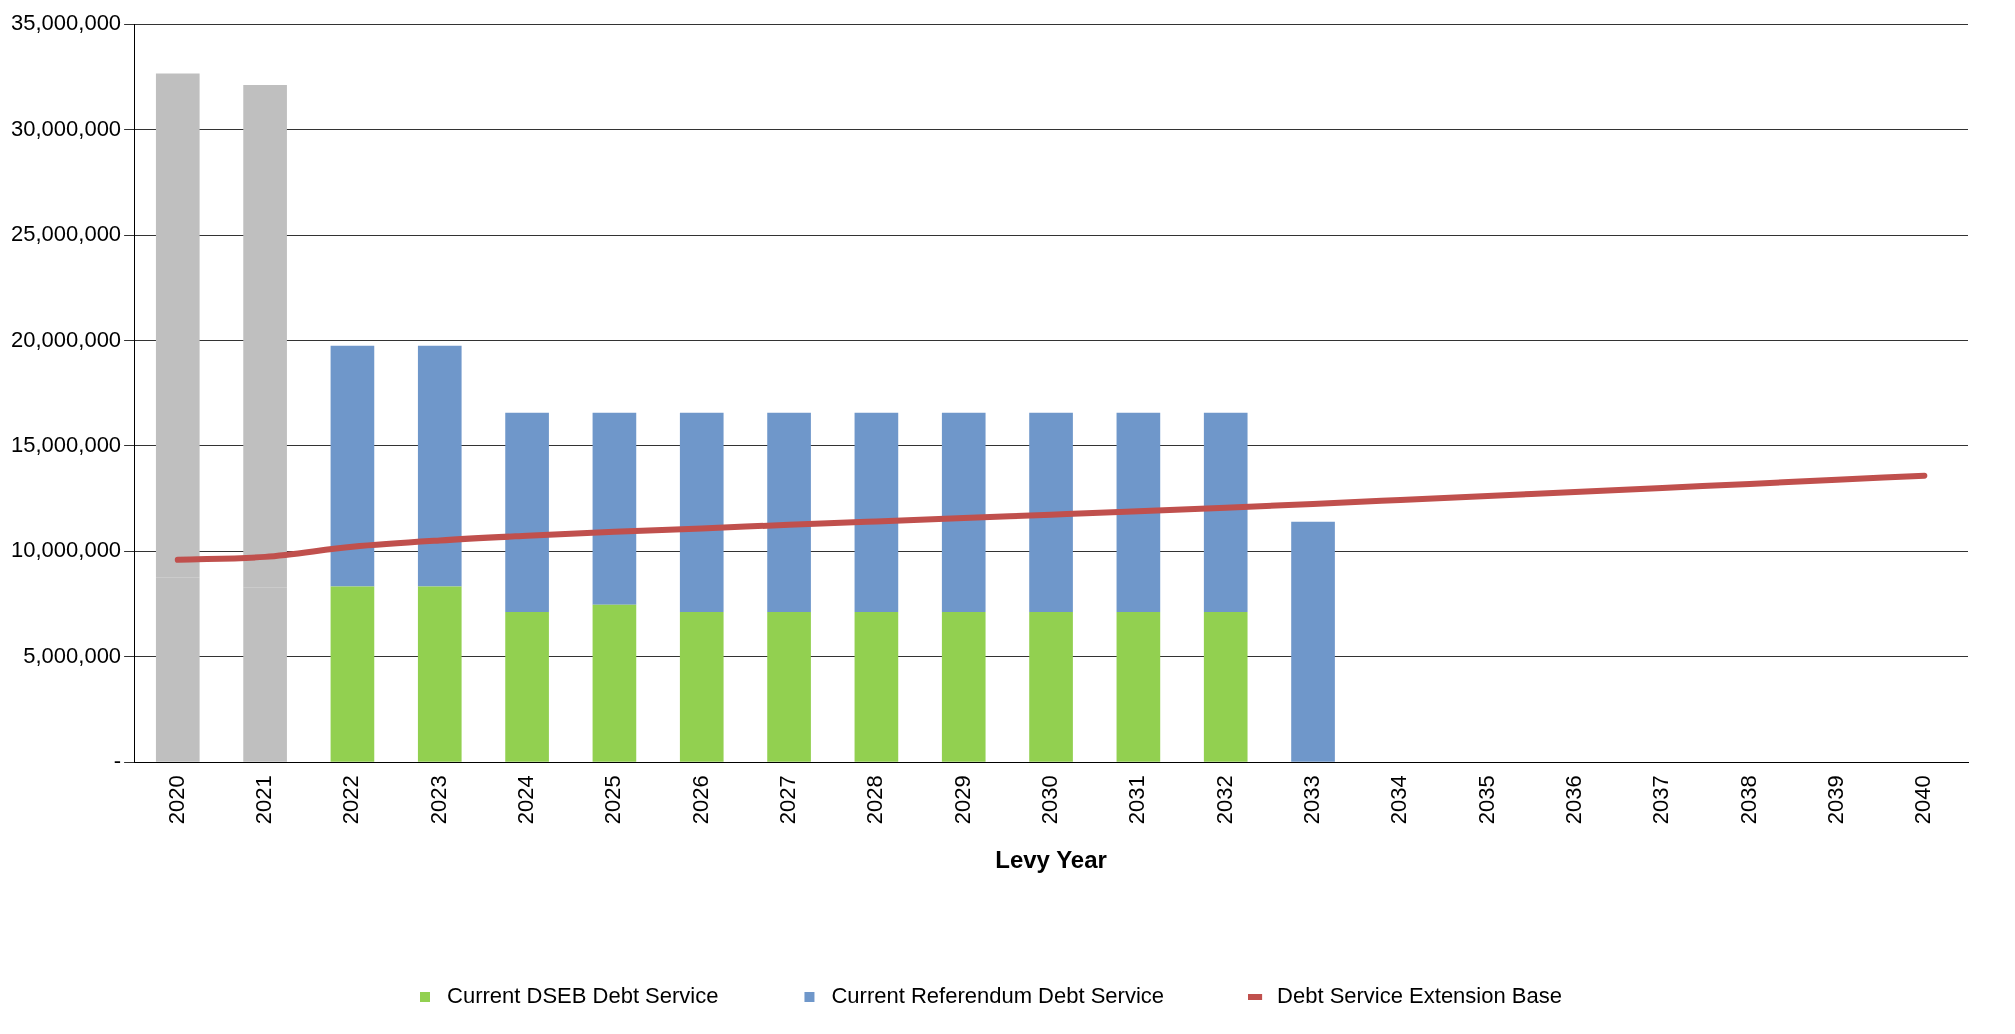  What do you see at coordinates (1486, 800) in the screenshot?
I see `x-tick-label: 2035` at bounding box center [1486, 800].